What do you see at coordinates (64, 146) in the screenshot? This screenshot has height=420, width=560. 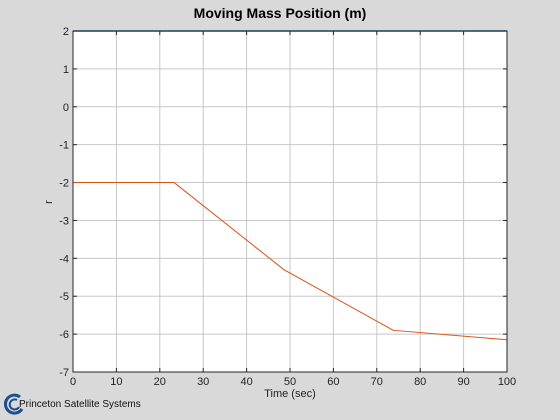 I see `y-tick-label: -1` at bounding box center [64, 146].